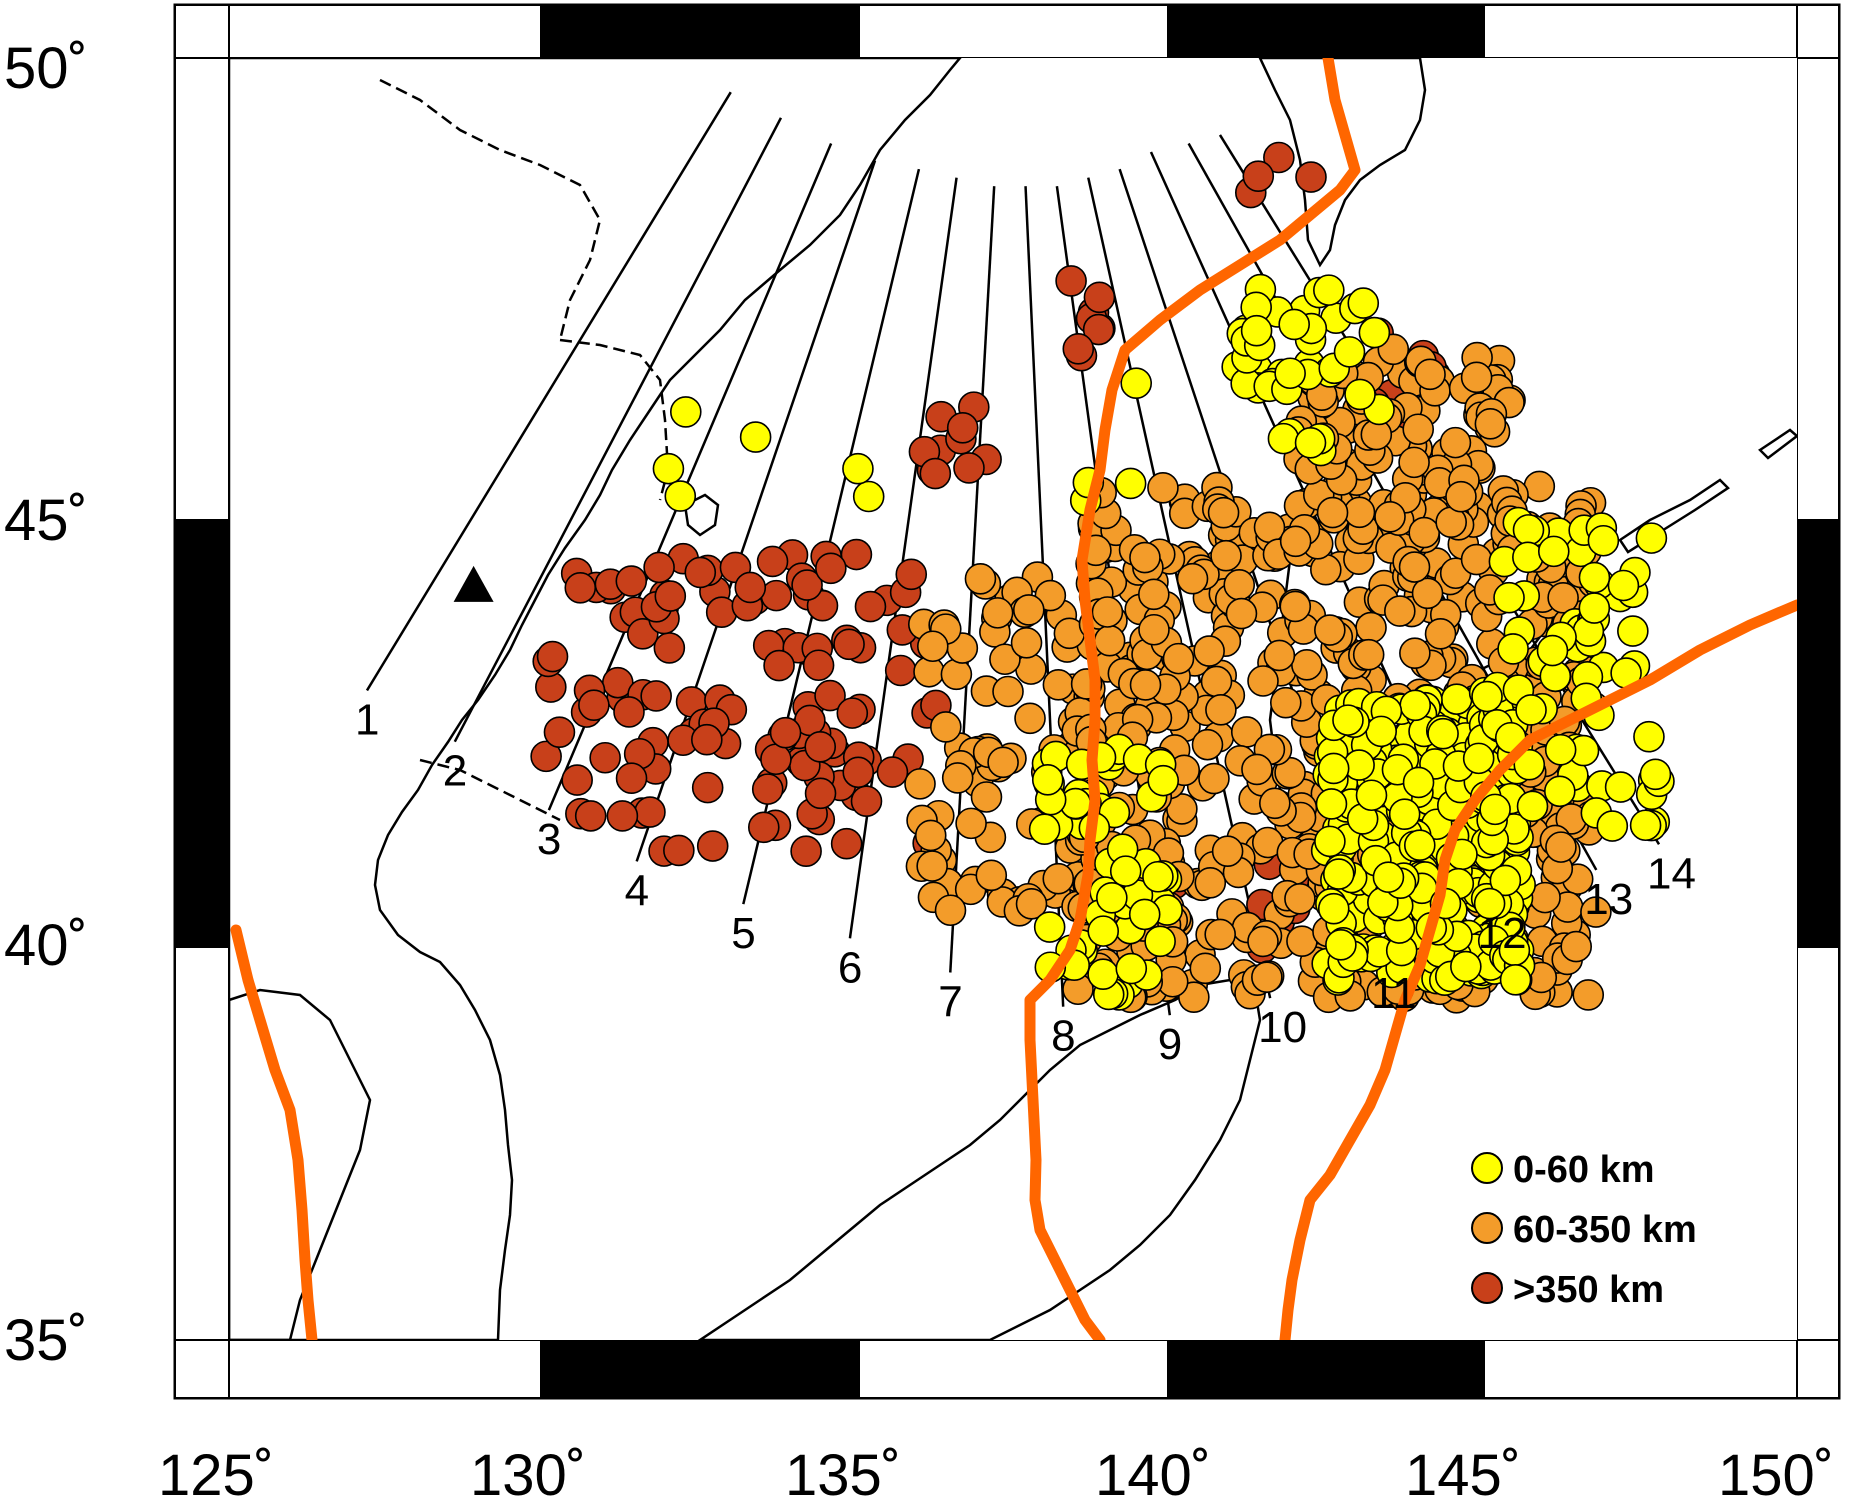  What do you see at coordinates (1584, 1170) in the screenshot?
I see `legend-label-shallow: 0-60 km` at bounding box center [1584, 1170].